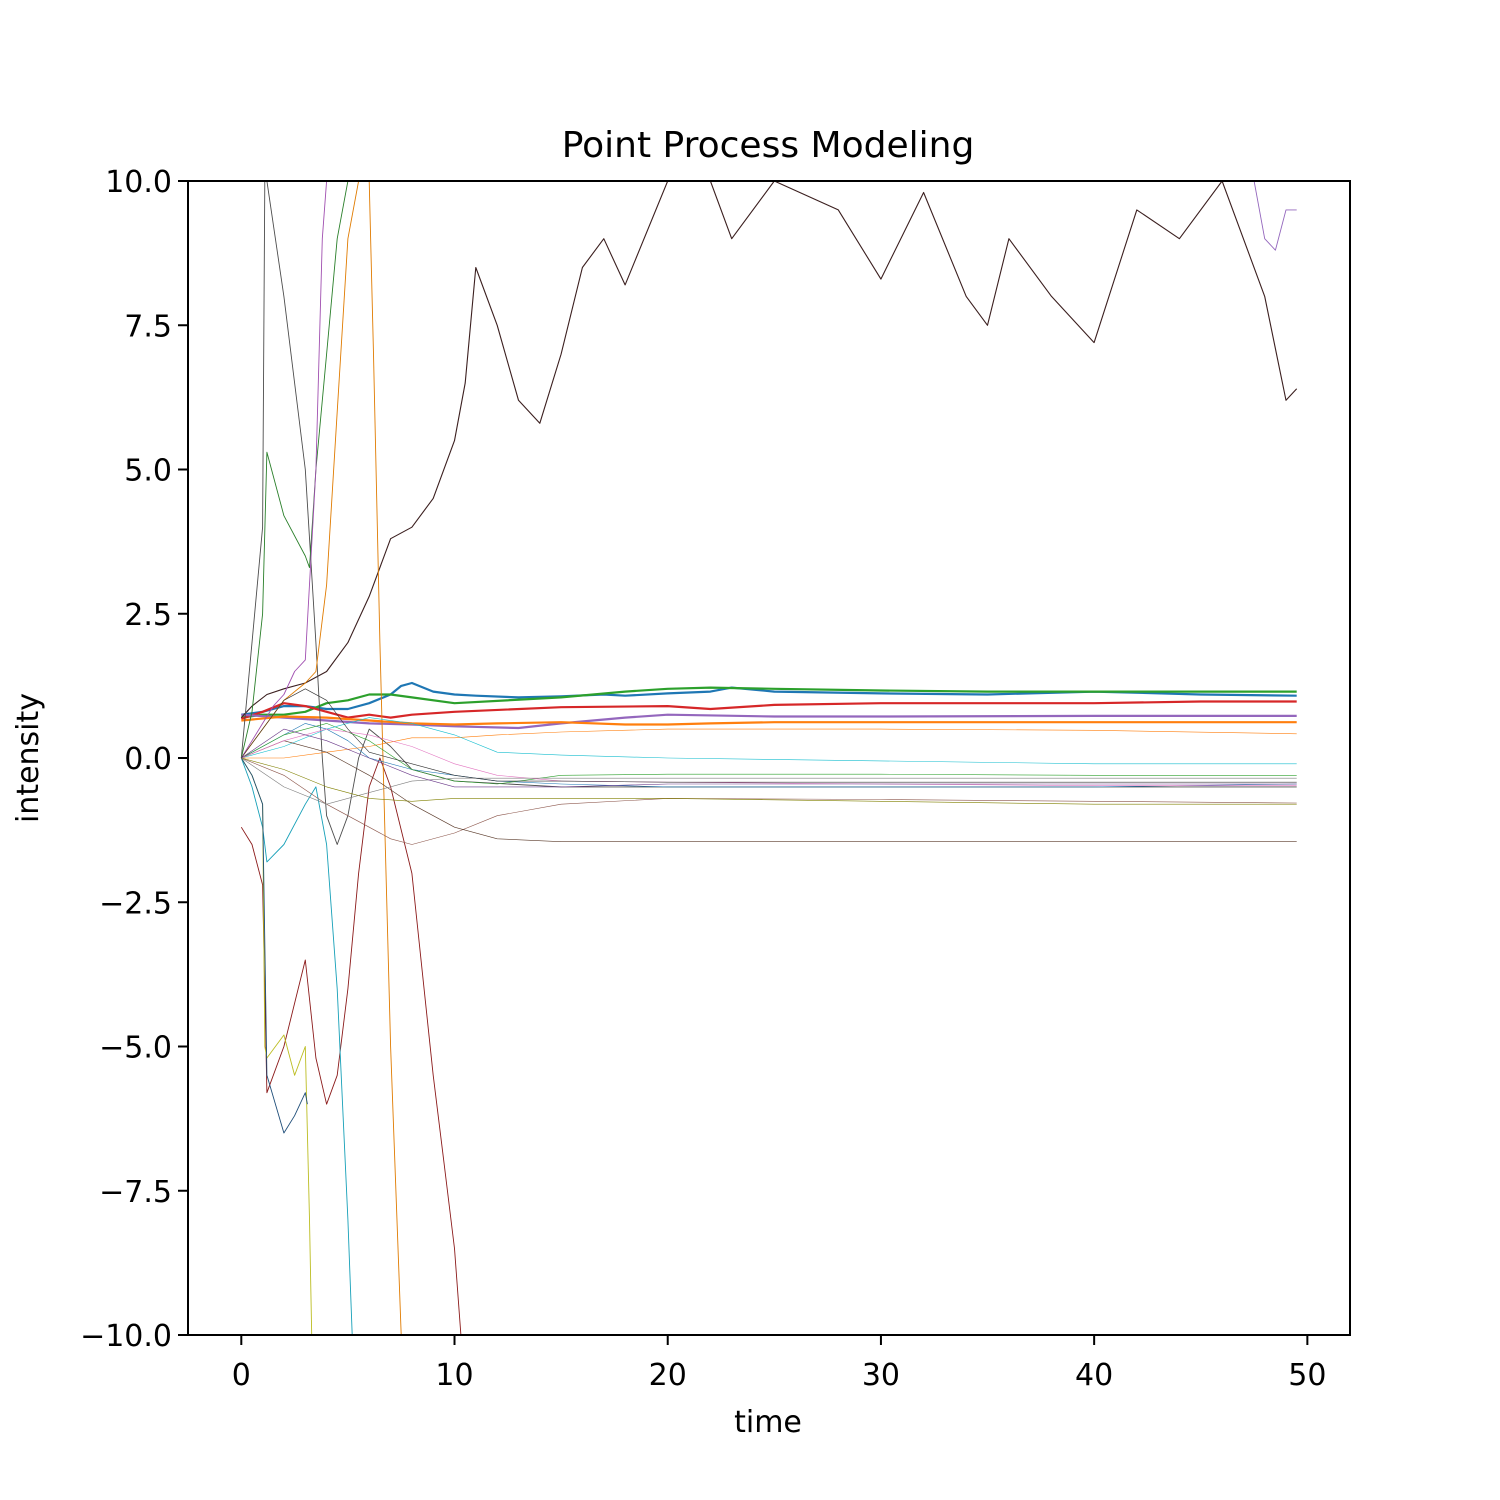 The image size is (1500, 1500). Describe the element at coordinates (148, 759) in the screenshot. I see `y-tick-label: 0.0` at that location.